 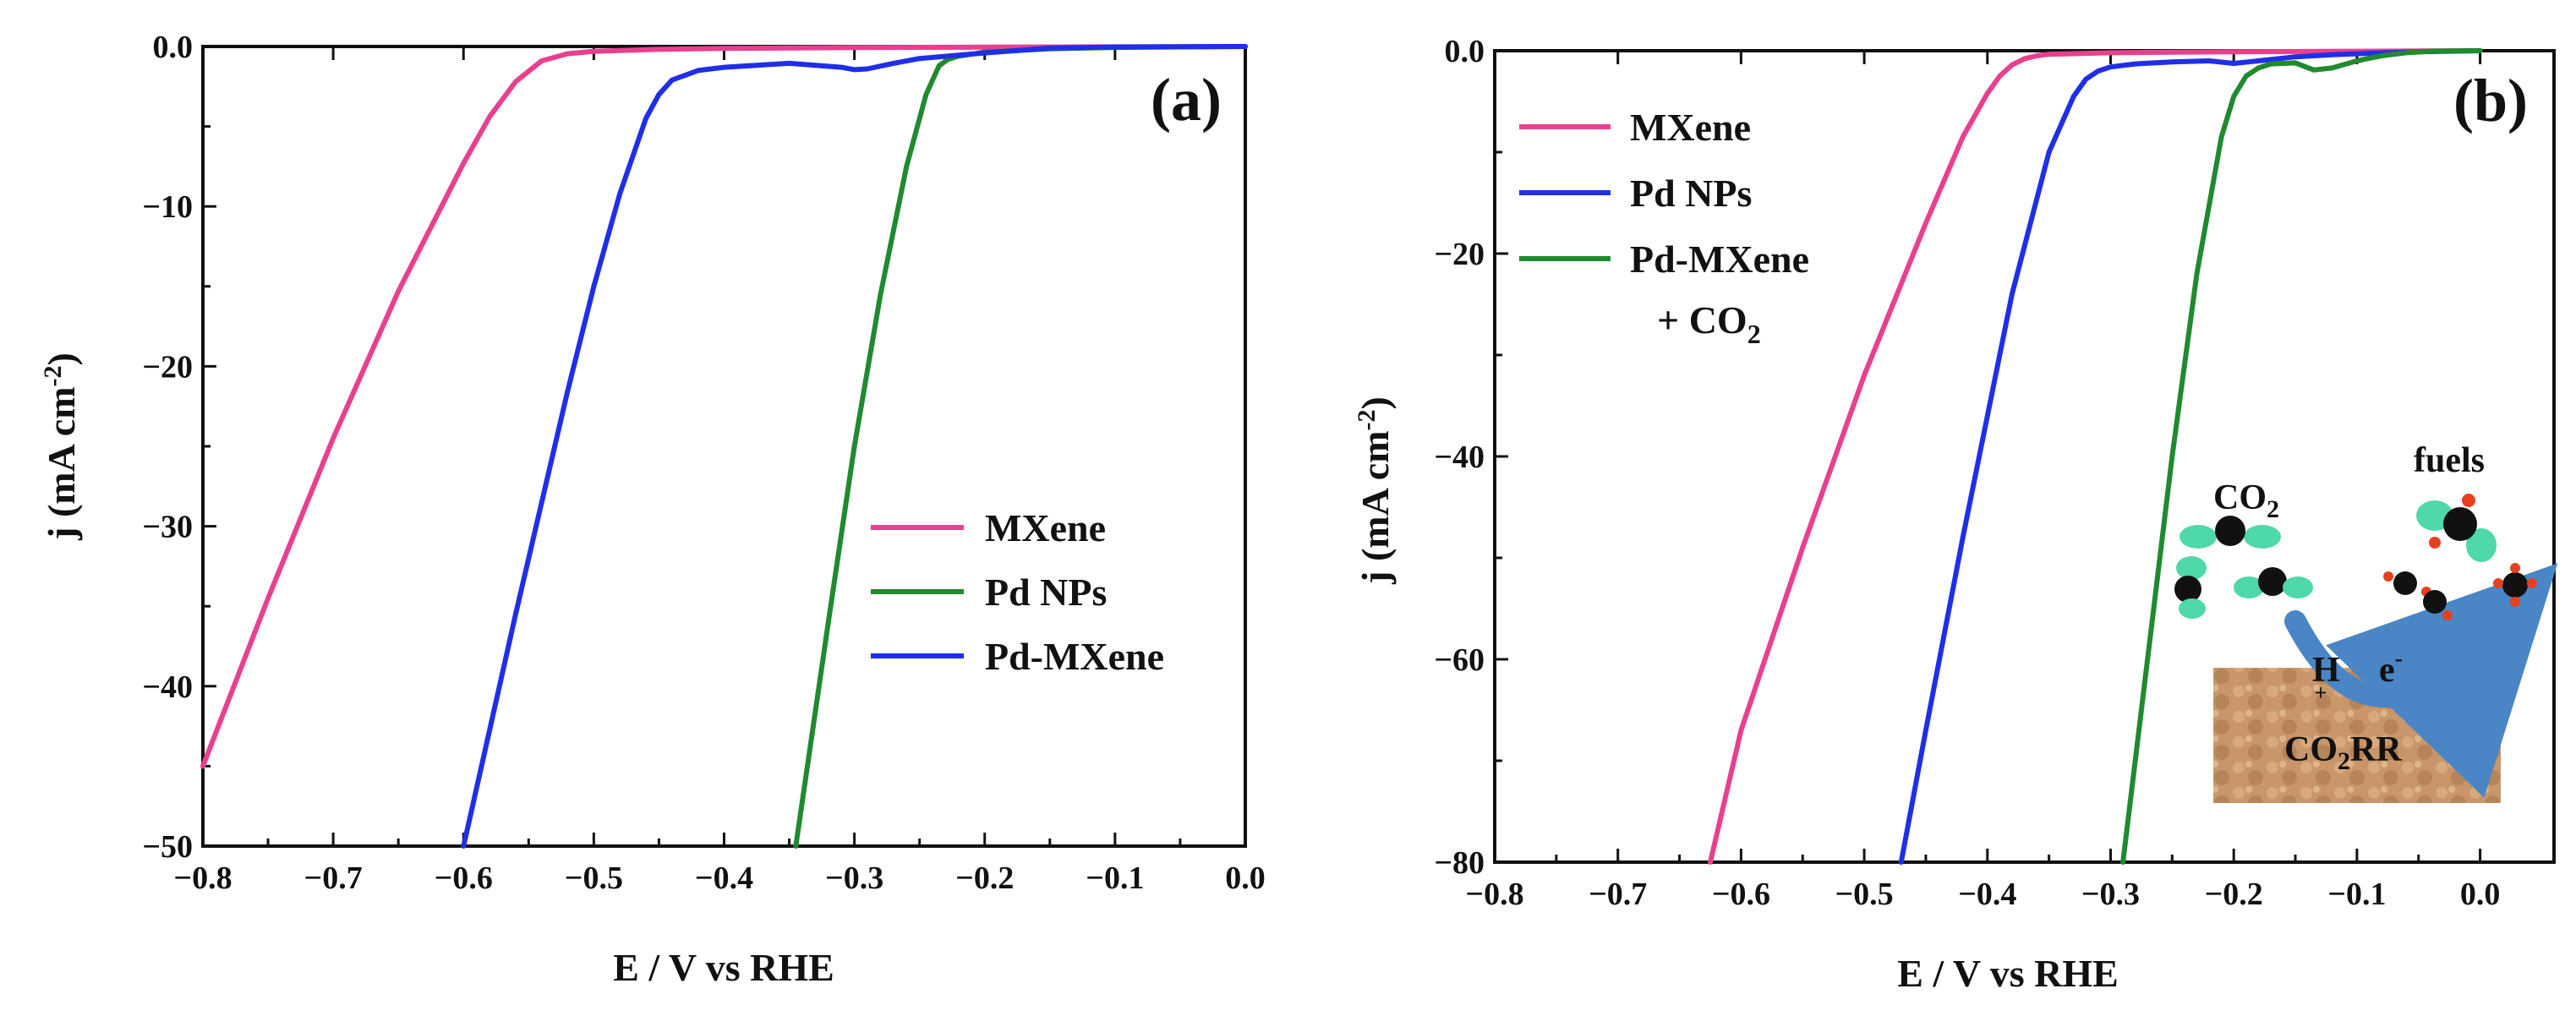 What do you see at coordinates (2449, 460) in the screenshot?
I see `inset-fuels-label: fuels` at bounding box center [2449, 460].